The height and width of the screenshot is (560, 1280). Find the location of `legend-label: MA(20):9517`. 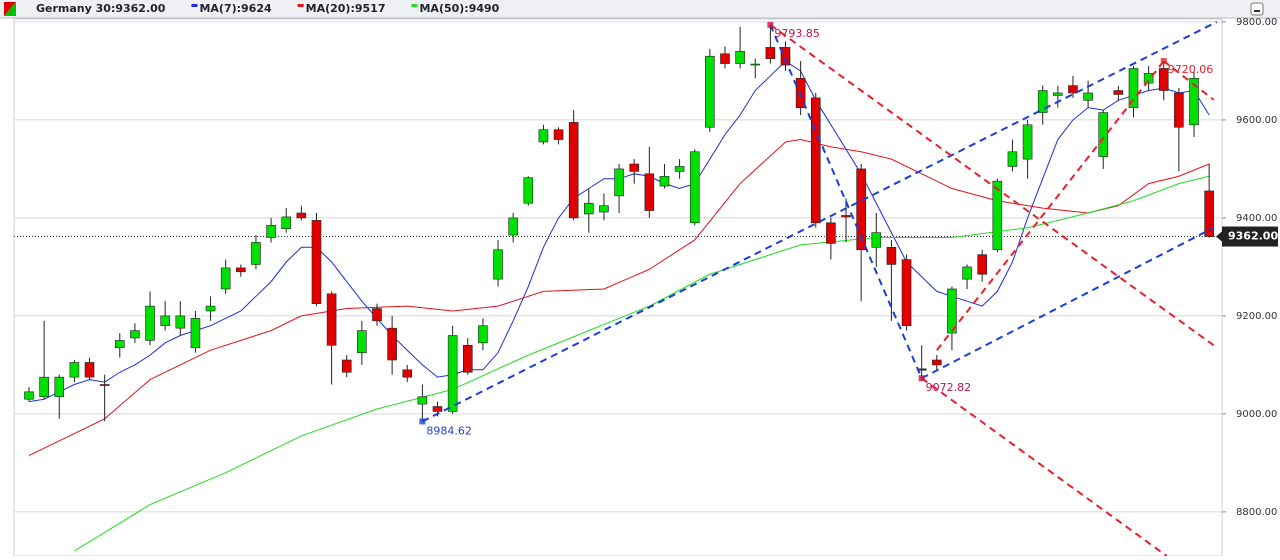

legend-label: MA(20):9517 is located at coordinates (346, 8).